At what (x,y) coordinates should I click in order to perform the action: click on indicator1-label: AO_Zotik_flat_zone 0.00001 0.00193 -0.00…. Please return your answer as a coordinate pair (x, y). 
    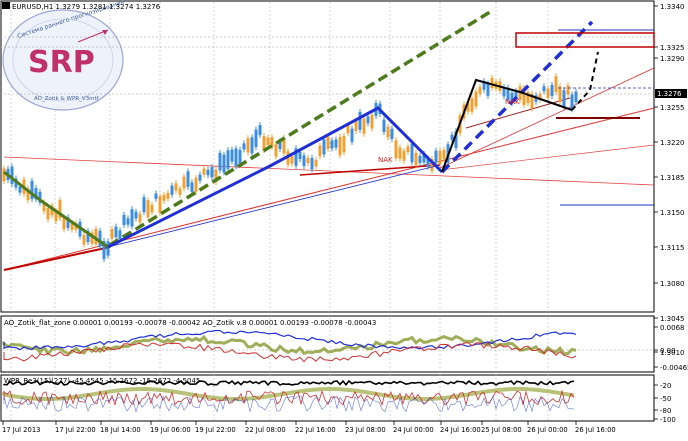
    Looking at the image, I should click on (190, 323).